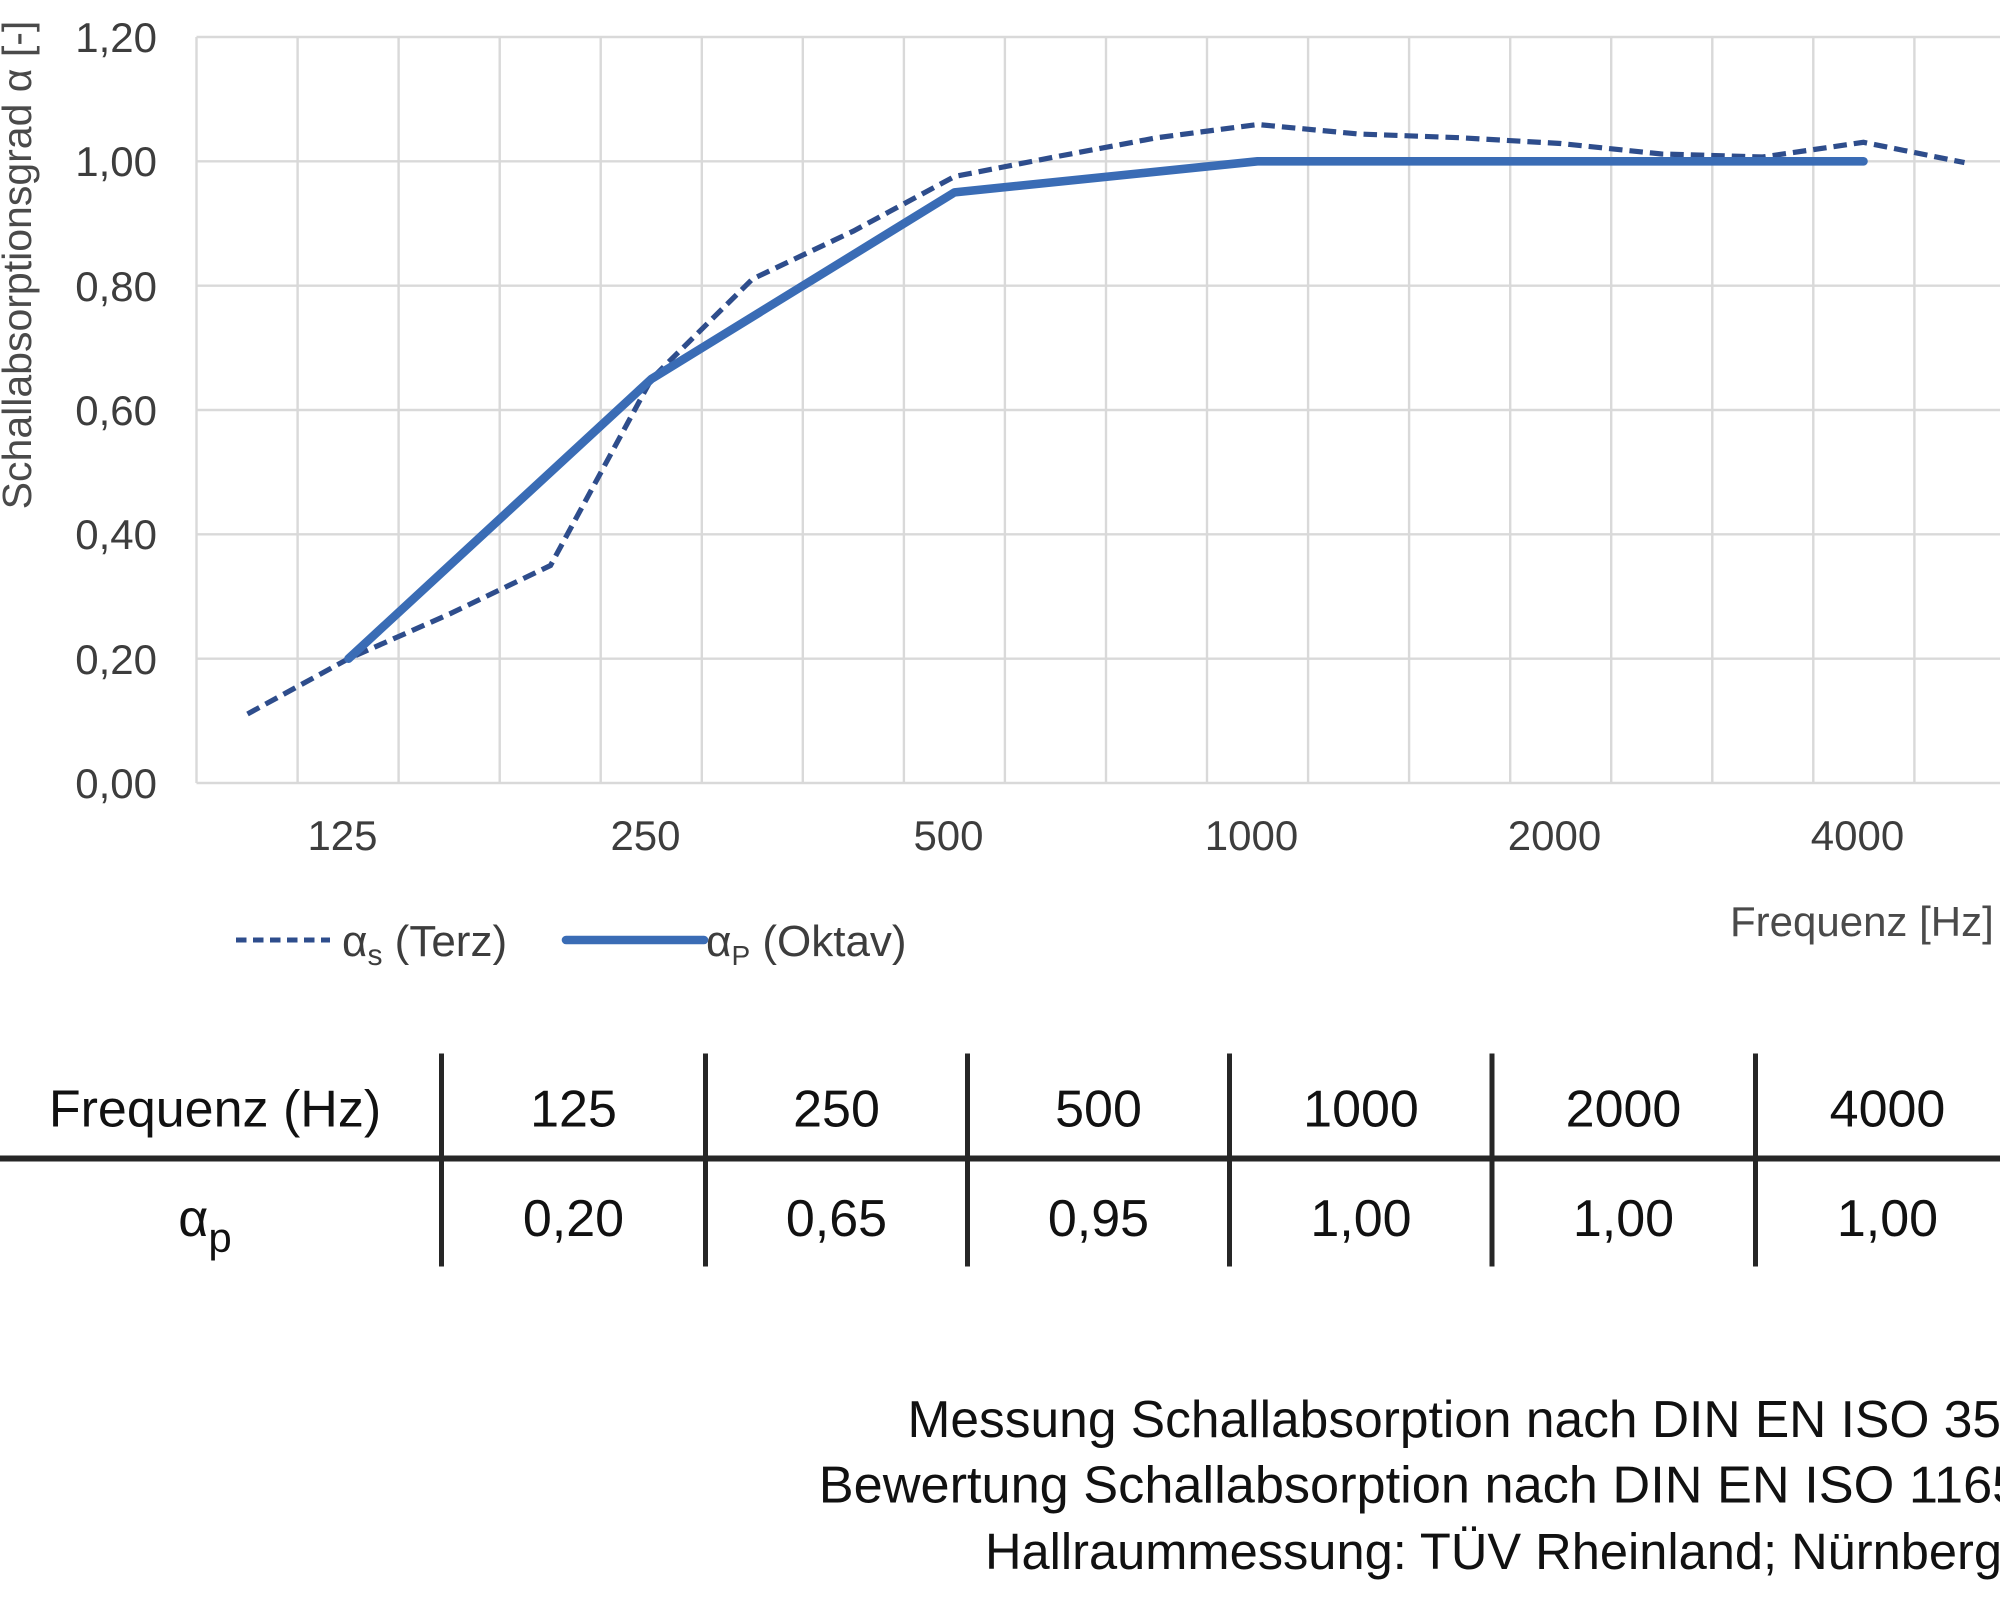  What do you see at coordinates (116, 783) in the screenshot?
I see `svg-text: 0,00` at bounding box center [116, 783].